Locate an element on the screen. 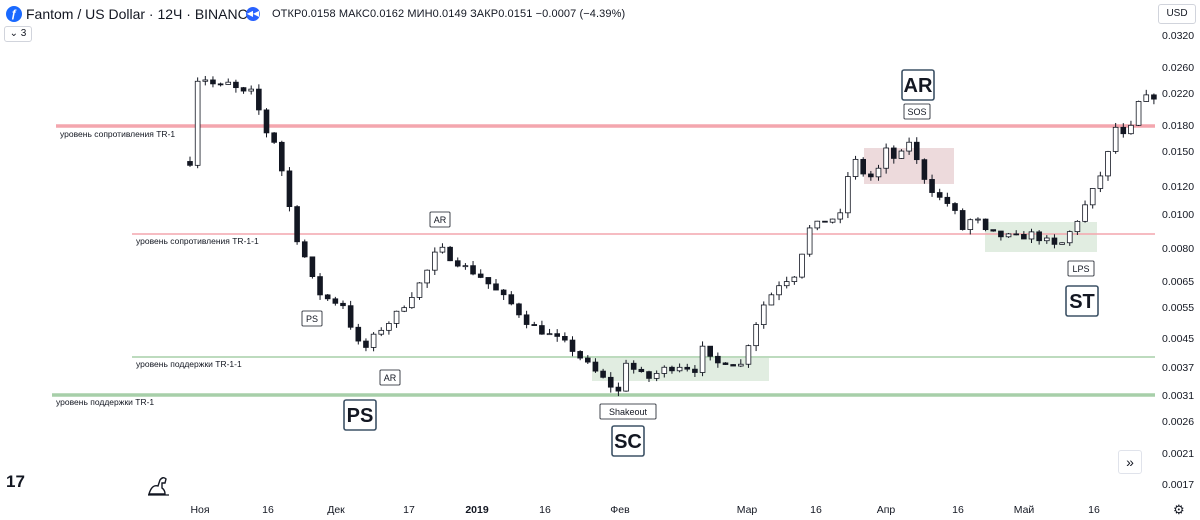  price-tick: 0.0017 is located at coordinates (1178, 485).